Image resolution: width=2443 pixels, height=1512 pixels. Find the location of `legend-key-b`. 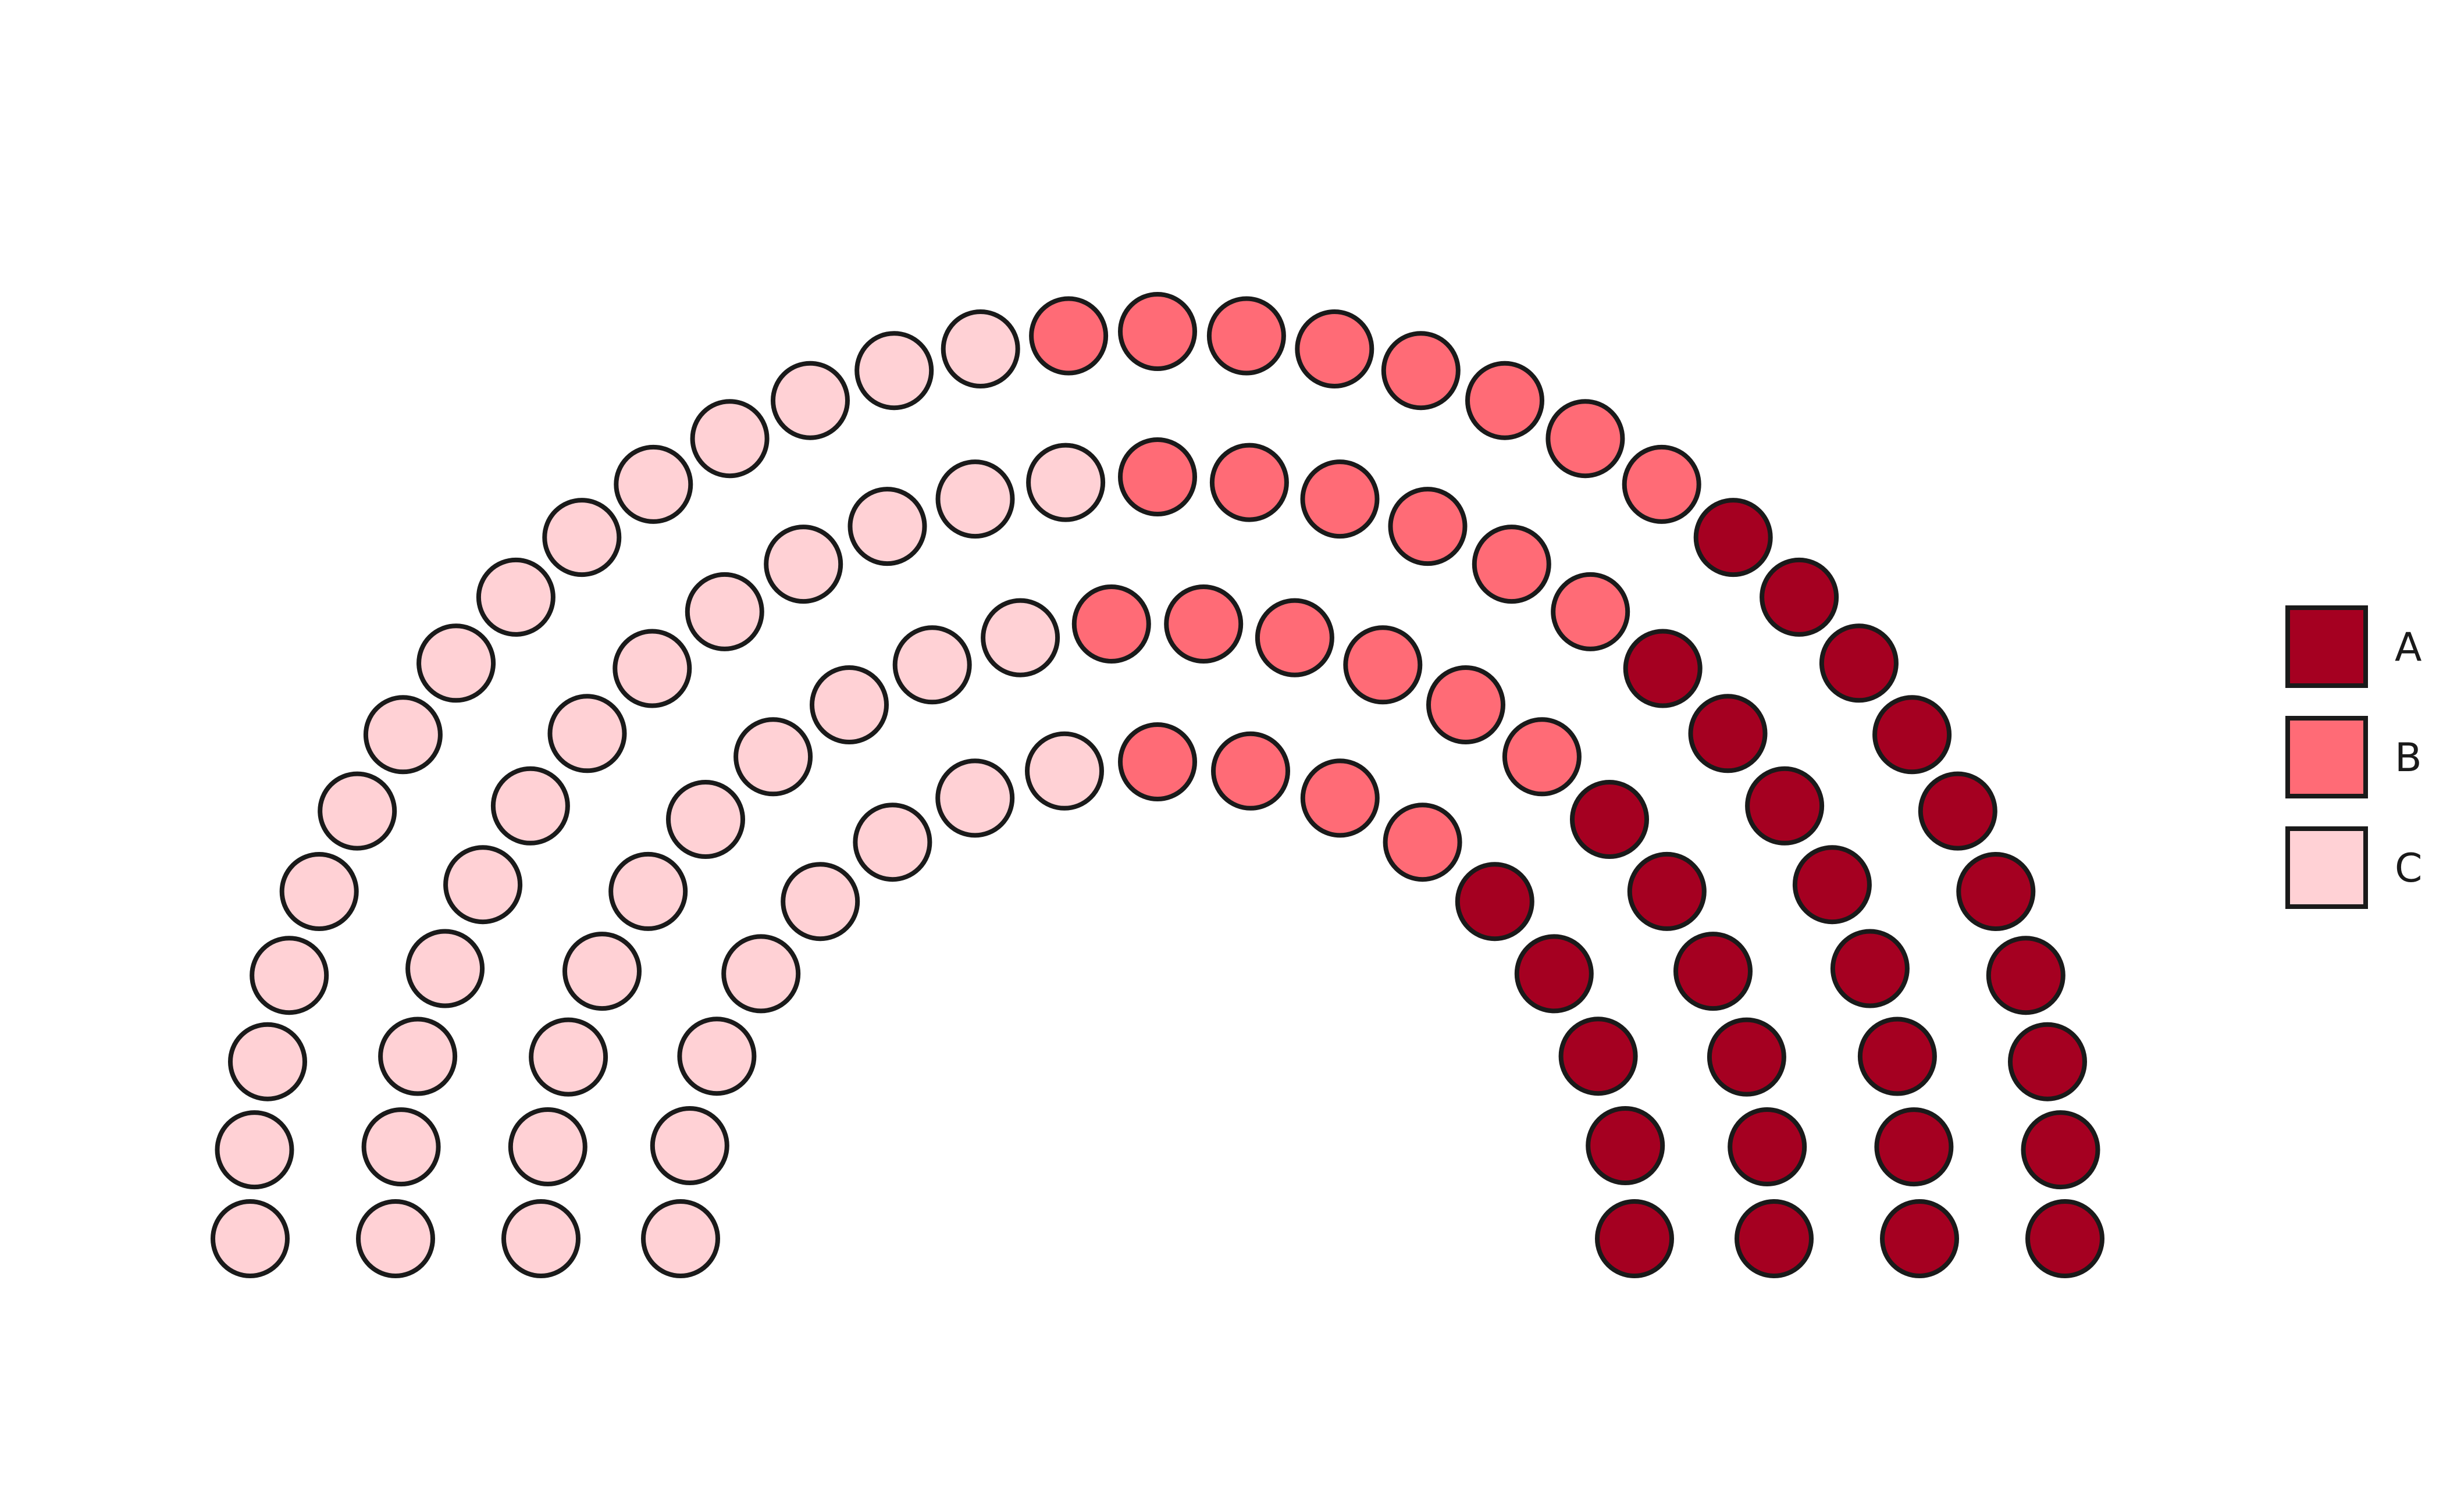

legend-key-b is located at coordinates (2326, 757).